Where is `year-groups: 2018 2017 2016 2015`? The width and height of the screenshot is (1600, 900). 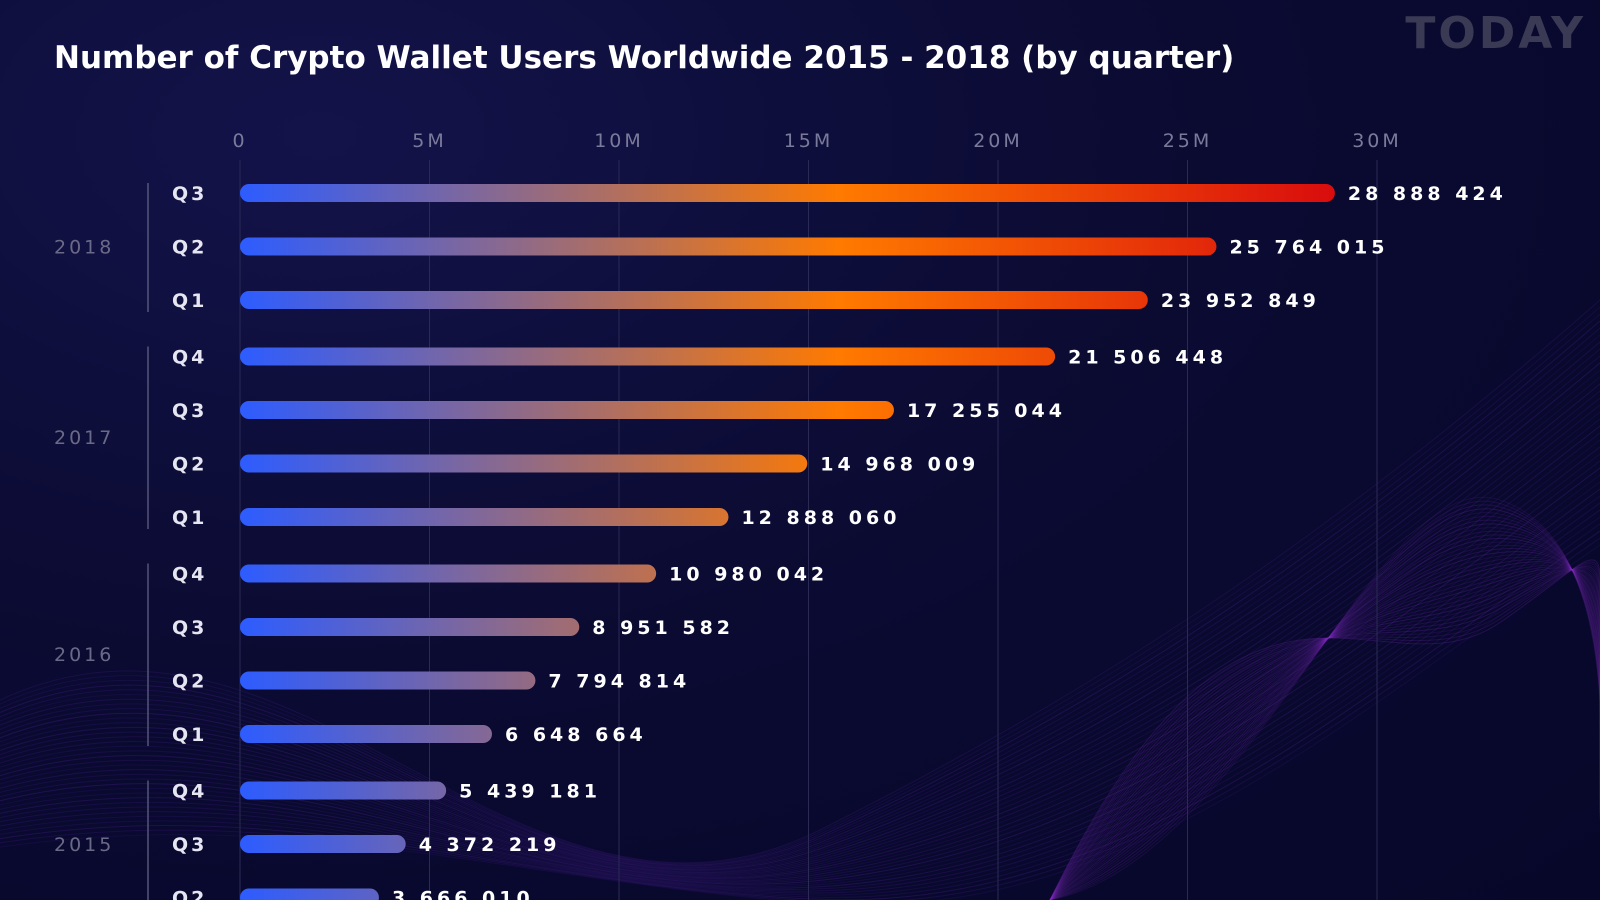
year-groups: 2018 2017 2016 2015 is located at coordinates (101, 541).